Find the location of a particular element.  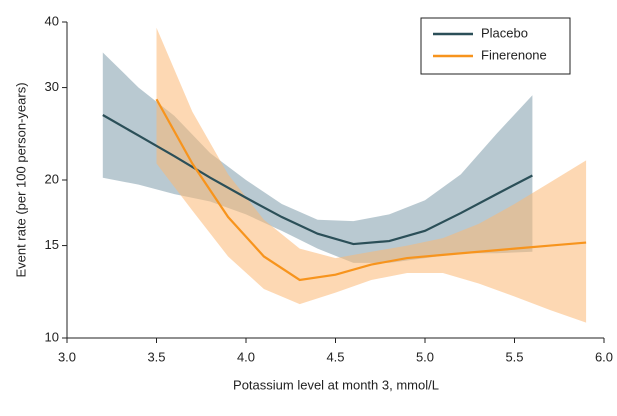

x-tick-label: 6.0 is located at coordinates (604, 356).